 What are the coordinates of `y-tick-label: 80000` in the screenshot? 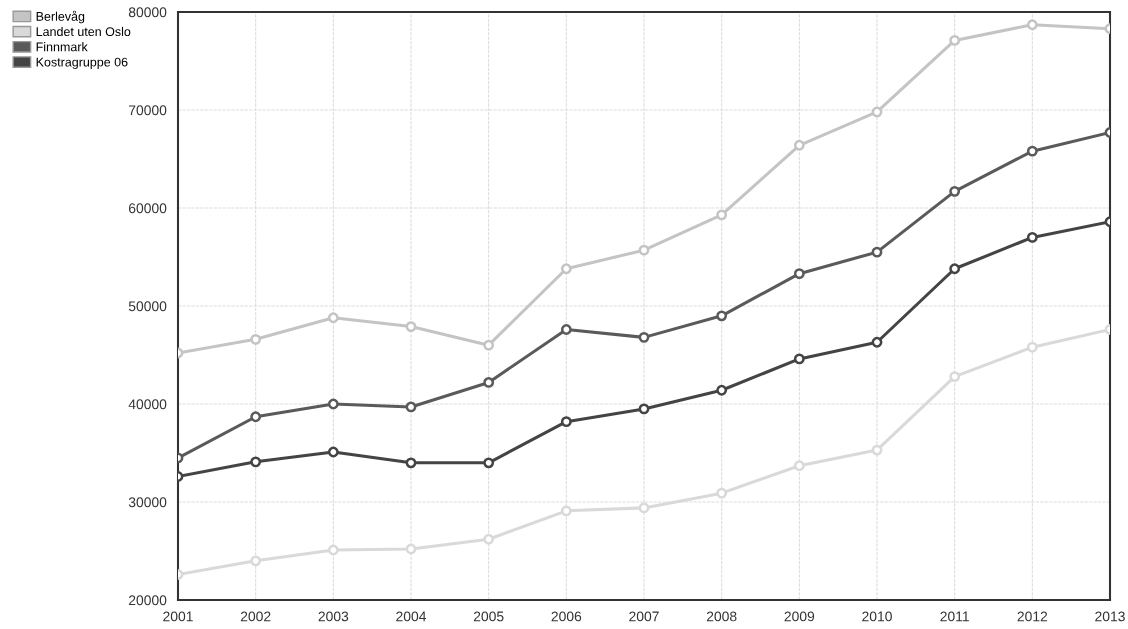 It's located at (147, 12).